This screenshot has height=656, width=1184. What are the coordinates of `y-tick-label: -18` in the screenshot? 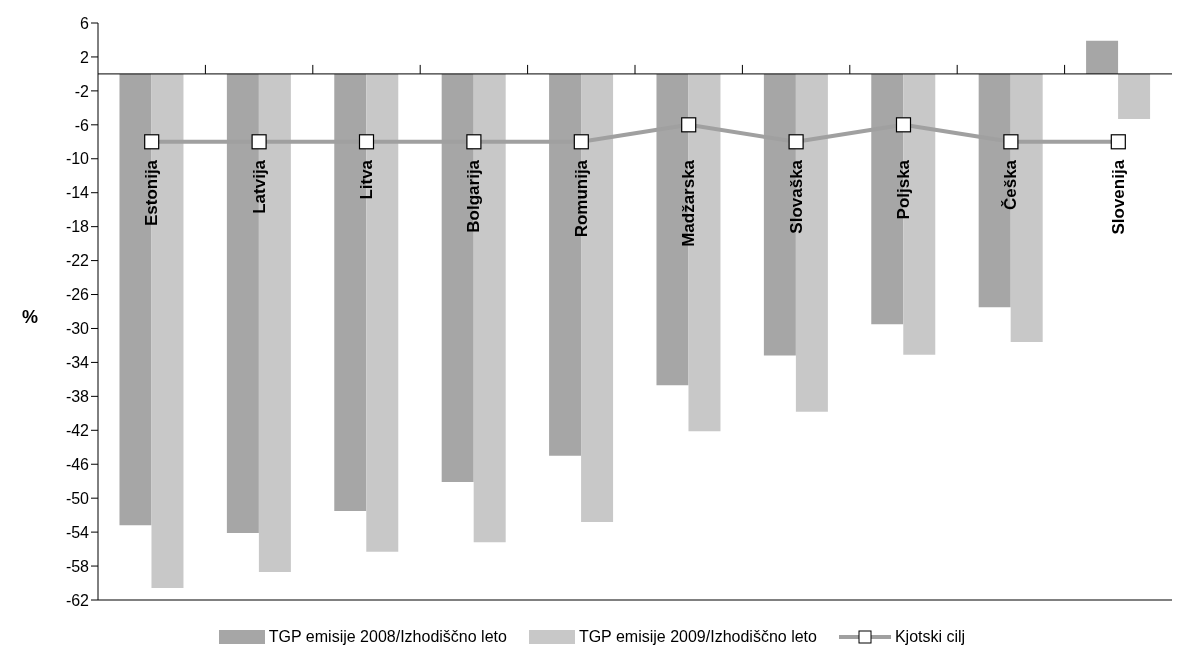 It's located at (77, 227).